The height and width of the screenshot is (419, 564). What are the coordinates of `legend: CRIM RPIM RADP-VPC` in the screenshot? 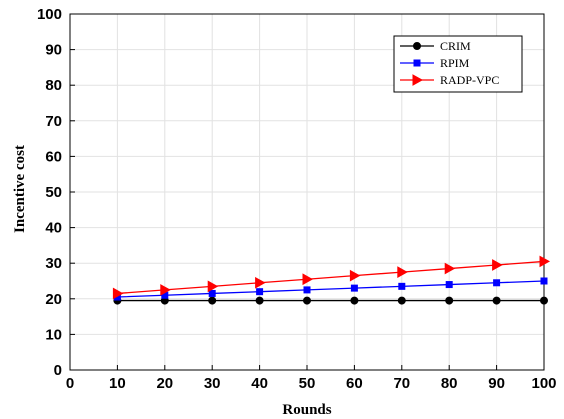 It's located at (458, 64).